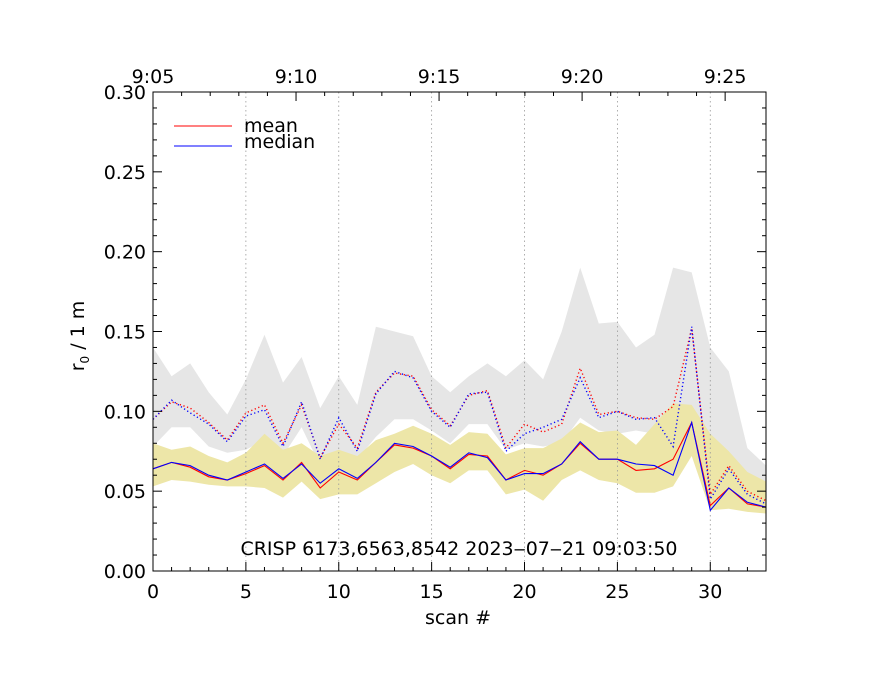  What do you see at coordinates (125, 572) in the screenshot?
I see `y-tick-label: 0.00` at bounding box center [125, 572].